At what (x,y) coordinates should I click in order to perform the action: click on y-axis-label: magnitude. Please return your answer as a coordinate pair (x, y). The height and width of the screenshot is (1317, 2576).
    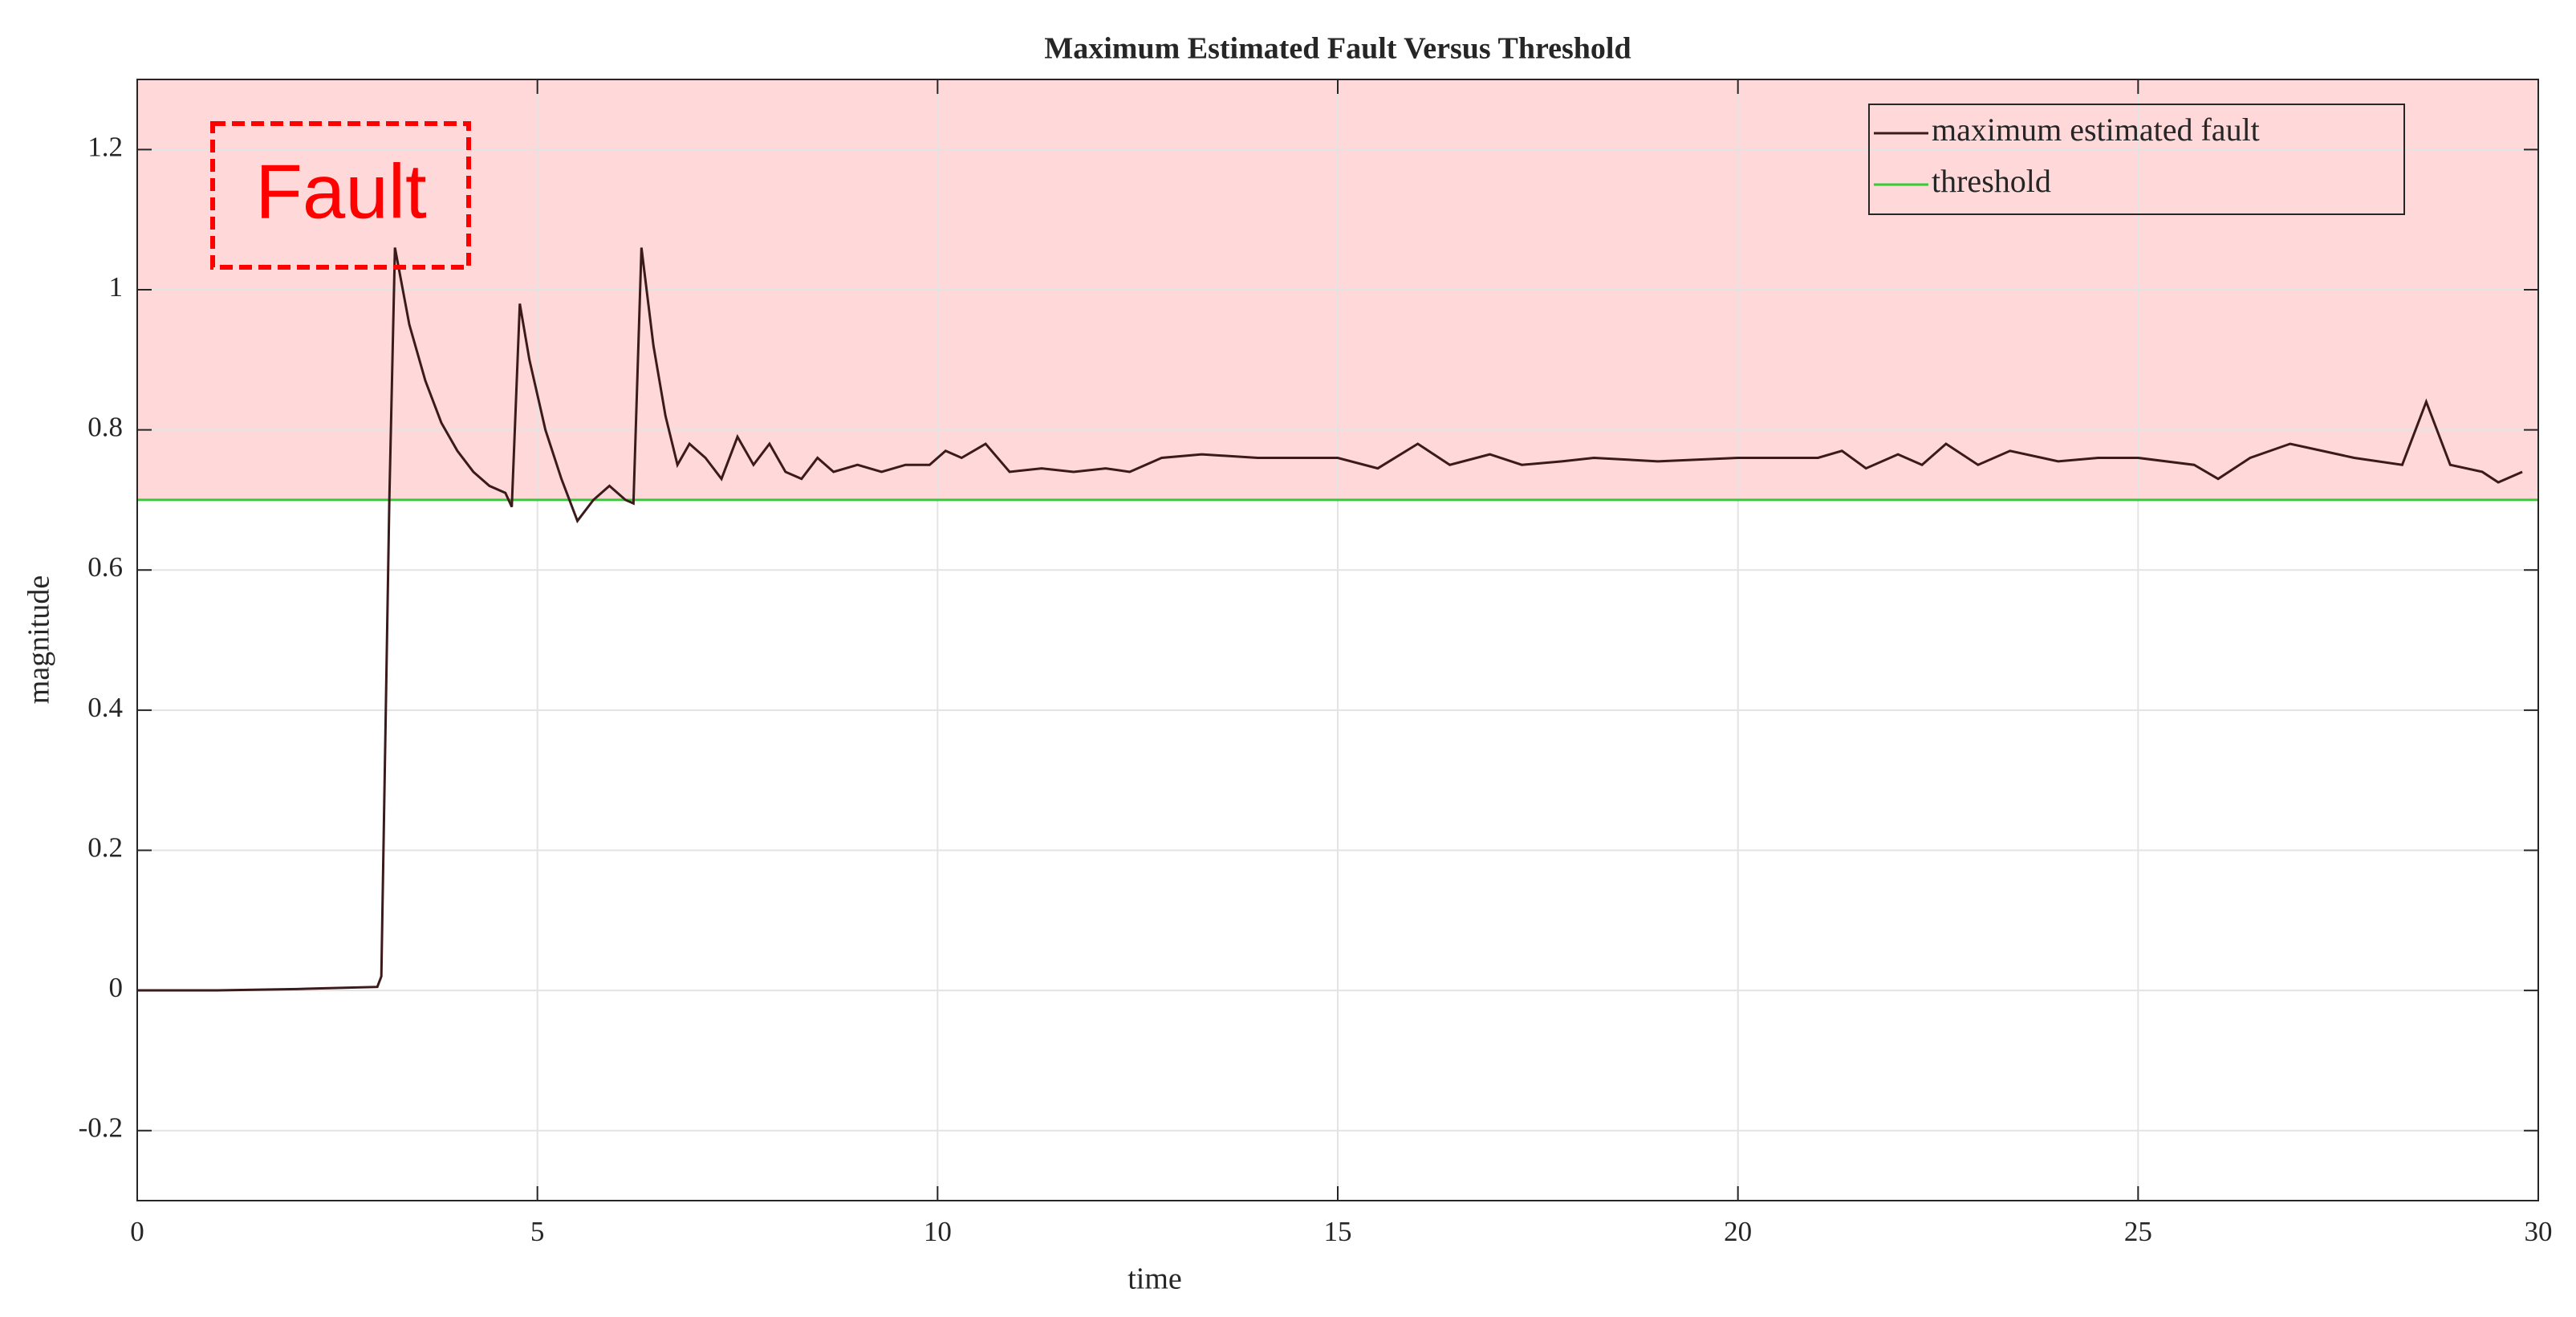
    Looking at the image, I should click on (39, 639).